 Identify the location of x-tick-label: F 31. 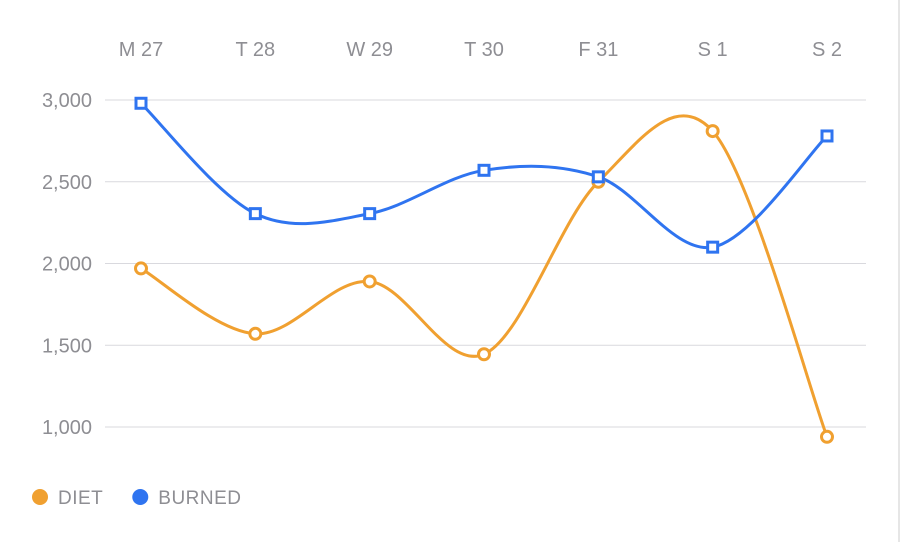
(598, 50).